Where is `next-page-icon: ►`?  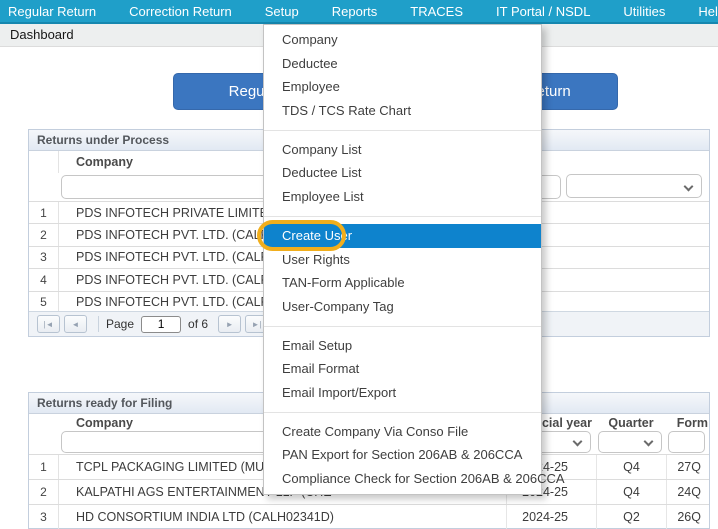
next-page-icon: ► is located at coordinates (229, 324).